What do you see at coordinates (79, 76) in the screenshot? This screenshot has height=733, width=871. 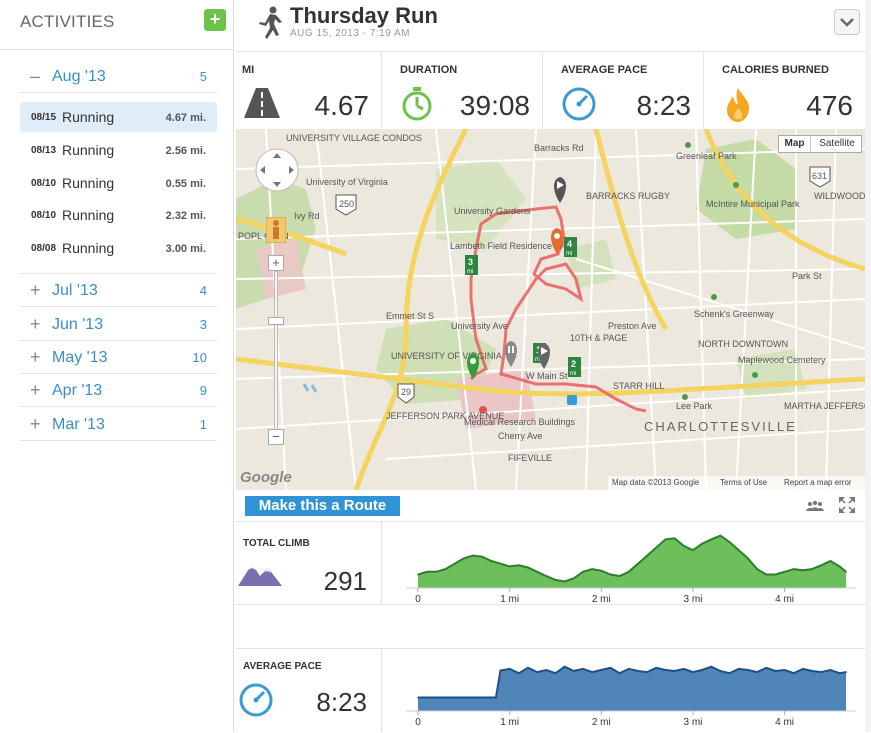 I see `month-label: Aug '13` at bounding box center [79, 76].